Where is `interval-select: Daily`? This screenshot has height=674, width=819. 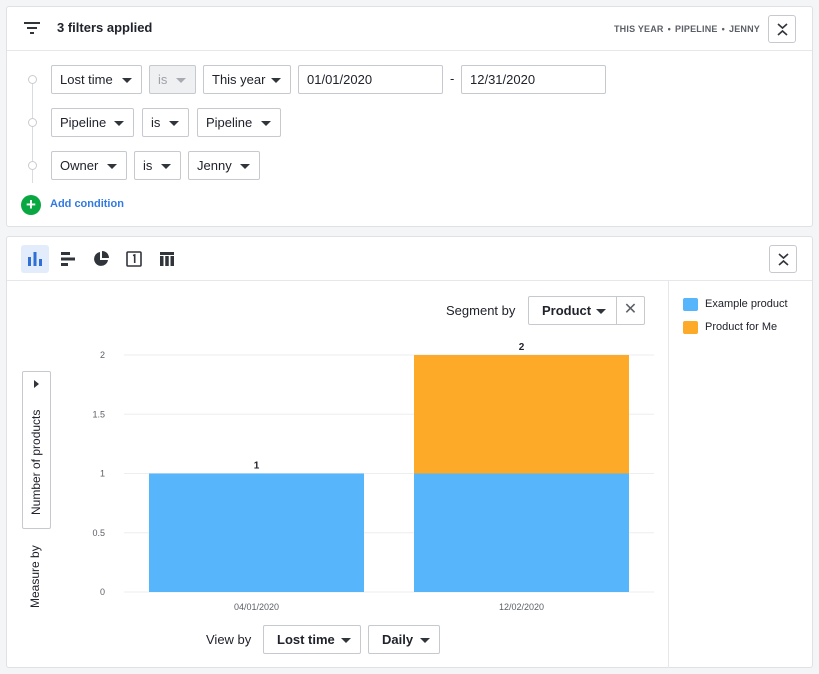
interval-select: Daily is located at coordinates (404, 639).